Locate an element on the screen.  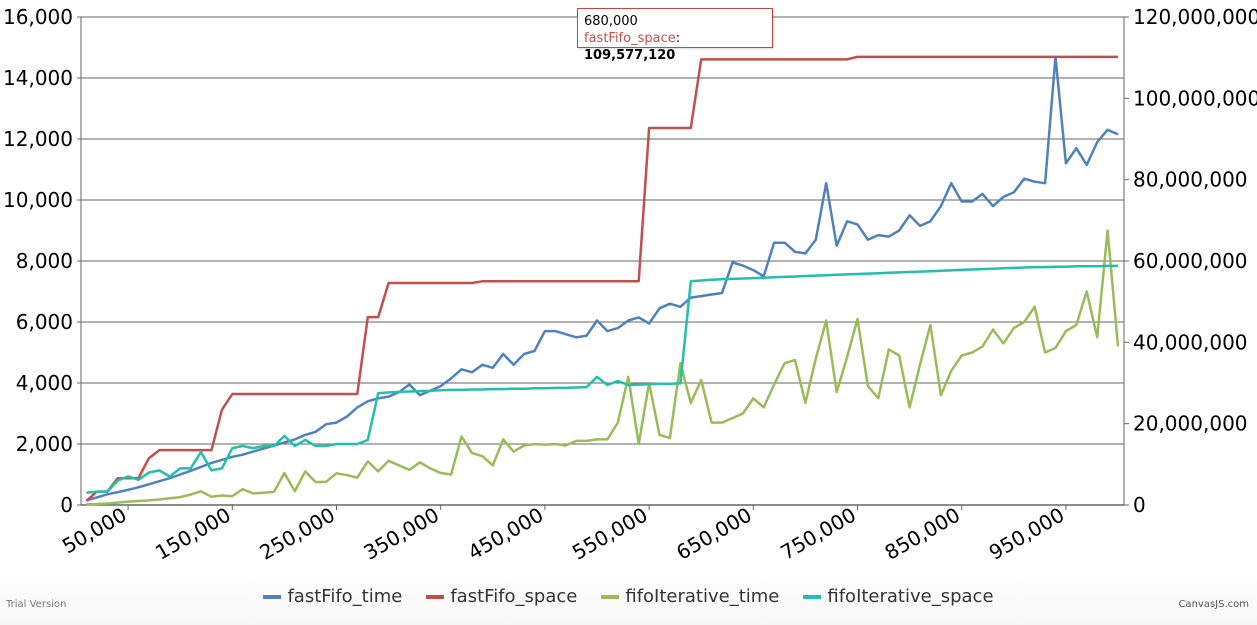
legend-label: fifoIterative_time is located at coordinates (702, 596).